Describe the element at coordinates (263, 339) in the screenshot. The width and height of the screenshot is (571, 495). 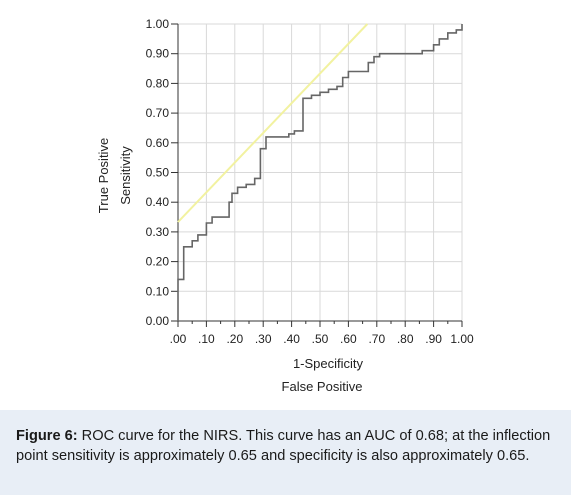
I see `x-tick-label: .30` at that location.